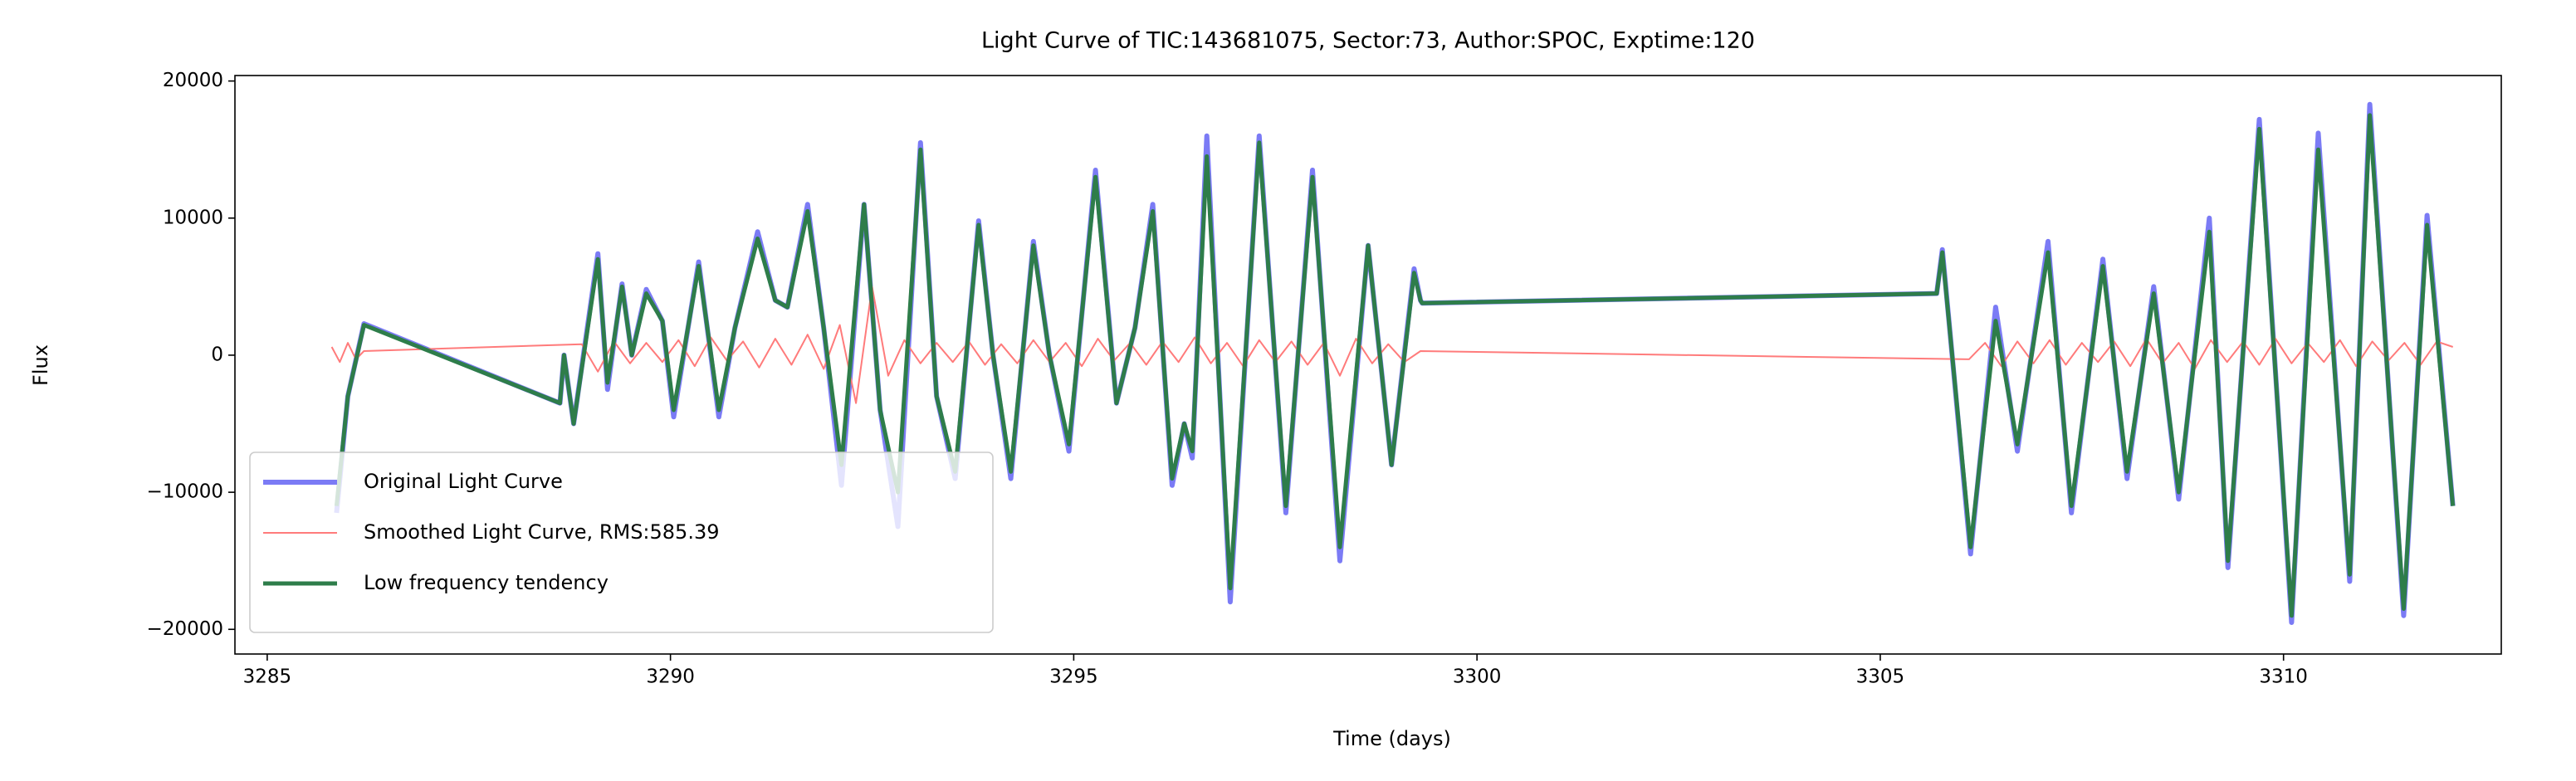  What do you see at coordinates (217, 354) in the screenshot?
I see `y-tick-label: 0` at bounding box center [217, 354].